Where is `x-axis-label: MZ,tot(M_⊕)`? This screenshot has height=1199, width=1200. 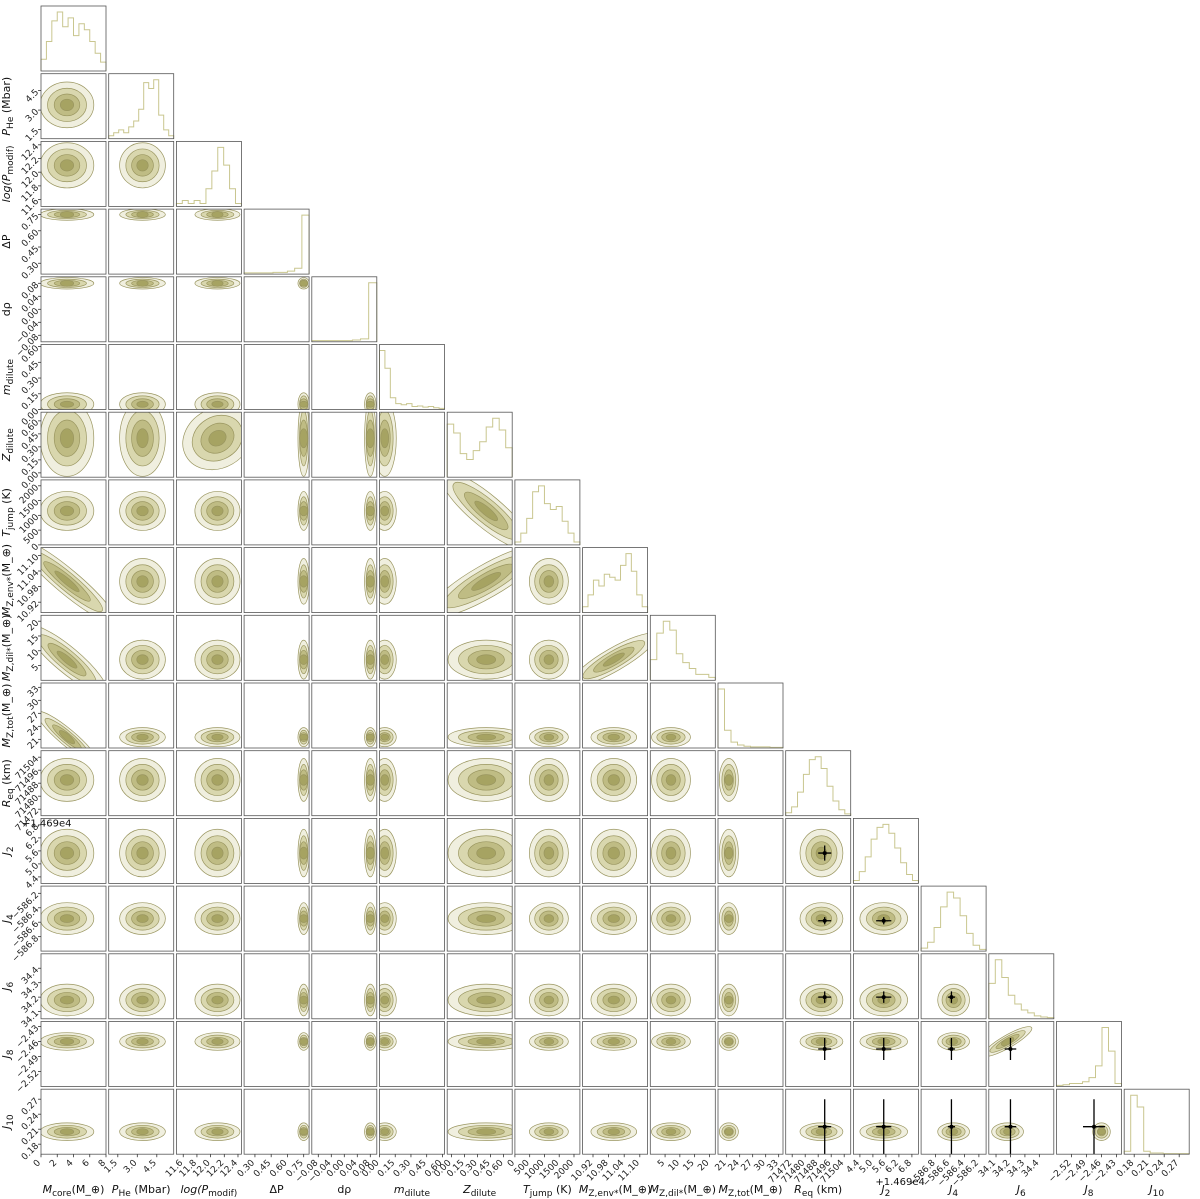
x-axis-label: MZ,tot(M_⊕) is located at coordinates (751, 1191).